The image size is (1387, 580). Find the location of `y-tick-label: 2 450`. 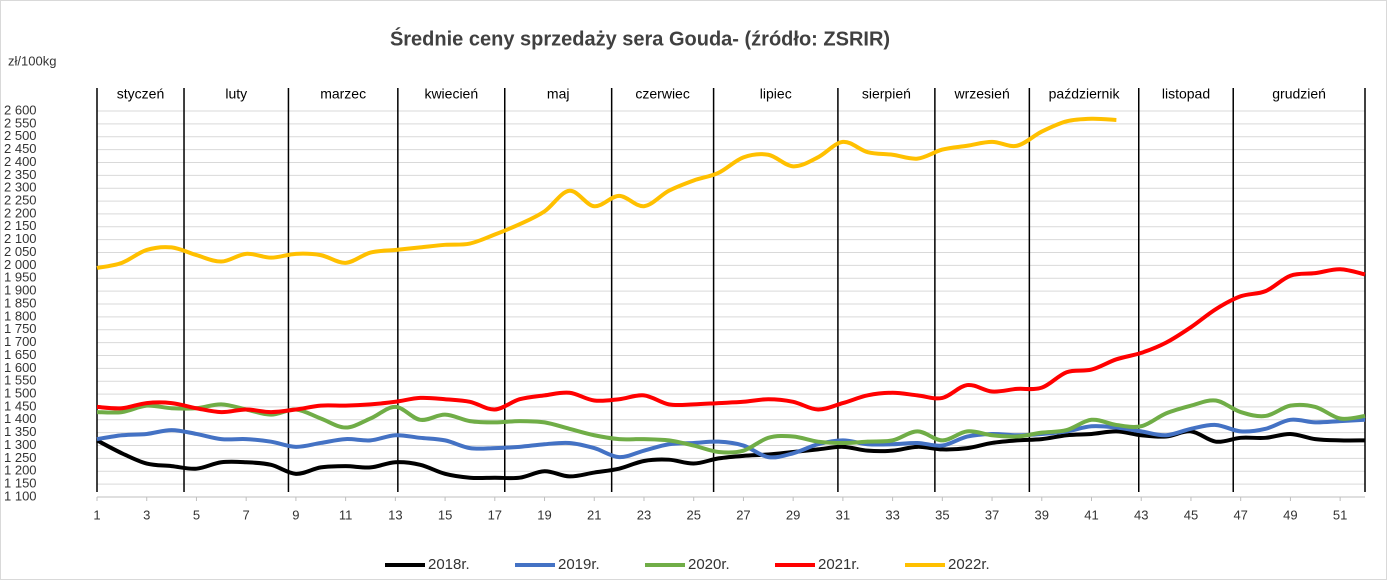

y-tick-label: 2 450 is located at coordinates (20, 148).